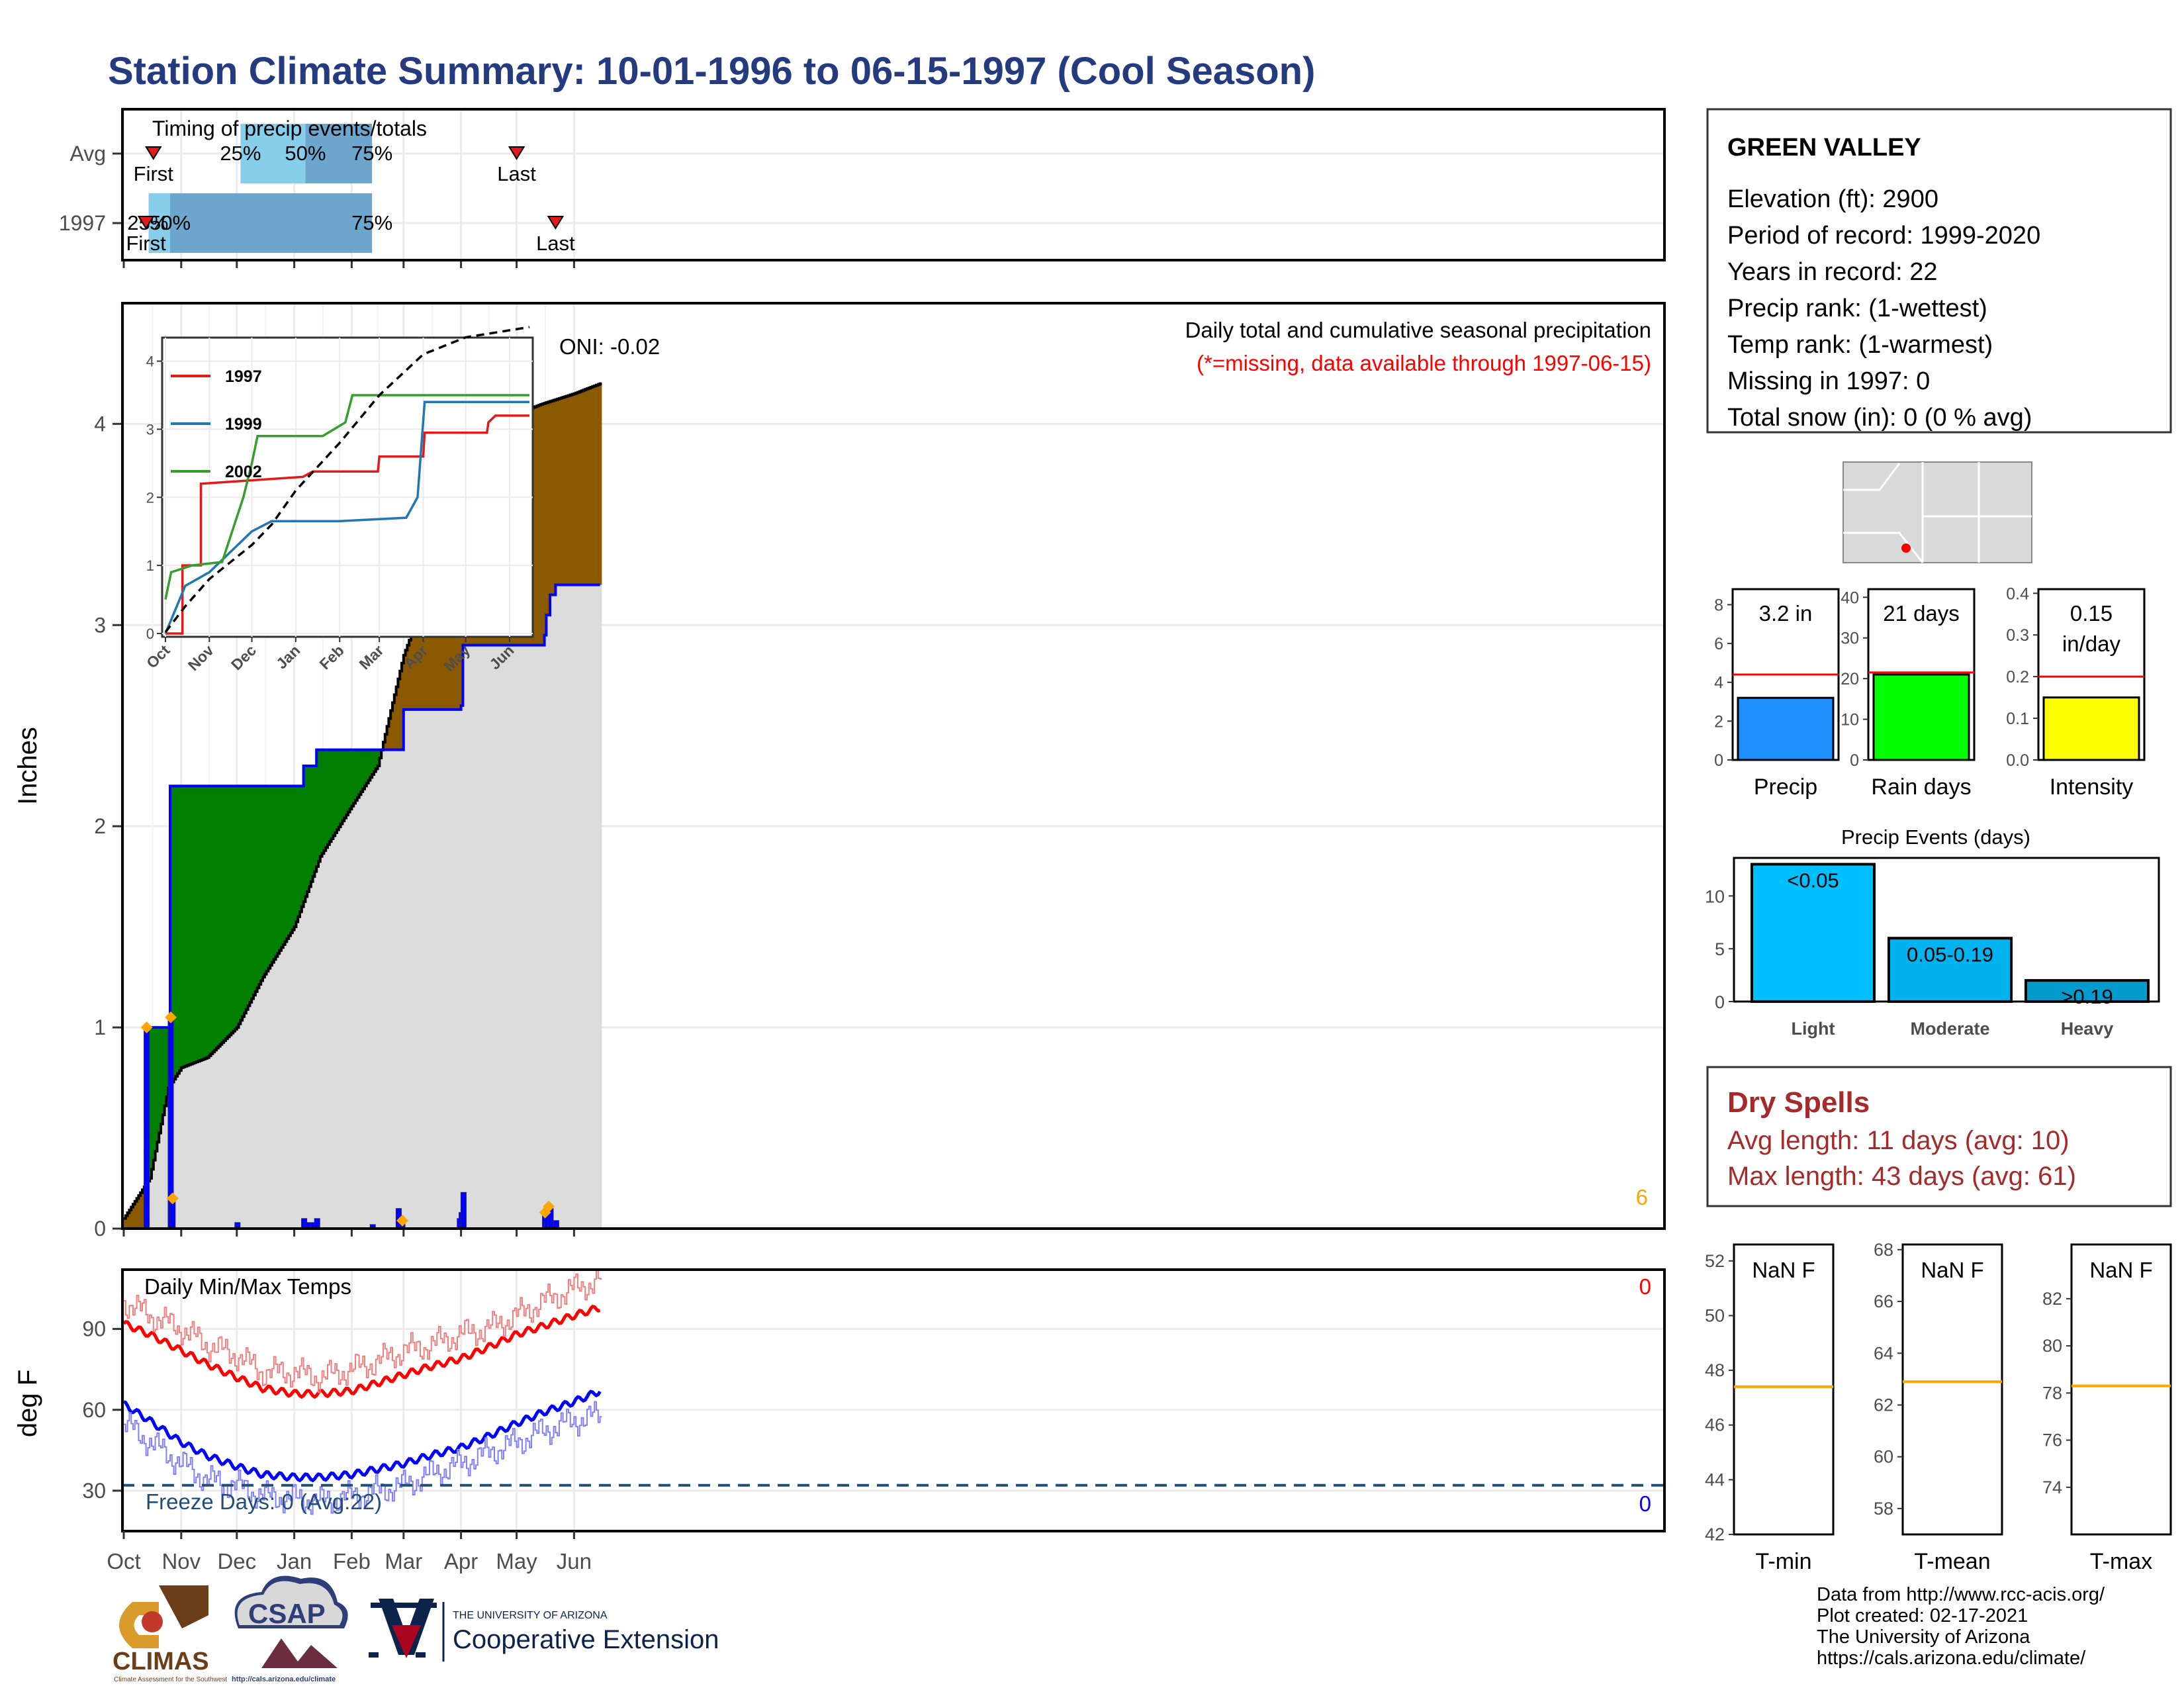  Describe the element at coordinates (1832, 272) in the screenshot. I see `station-line: Years in record: 22` at that location.